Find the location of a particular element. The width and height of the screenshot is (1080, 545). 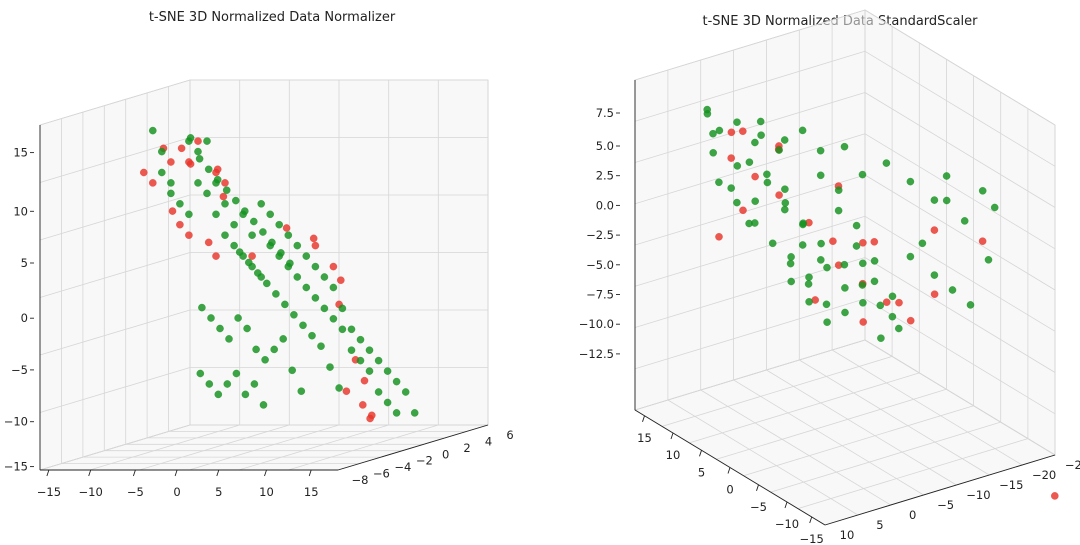

y-tick-label: −6 is located at coordinates (381, 474).